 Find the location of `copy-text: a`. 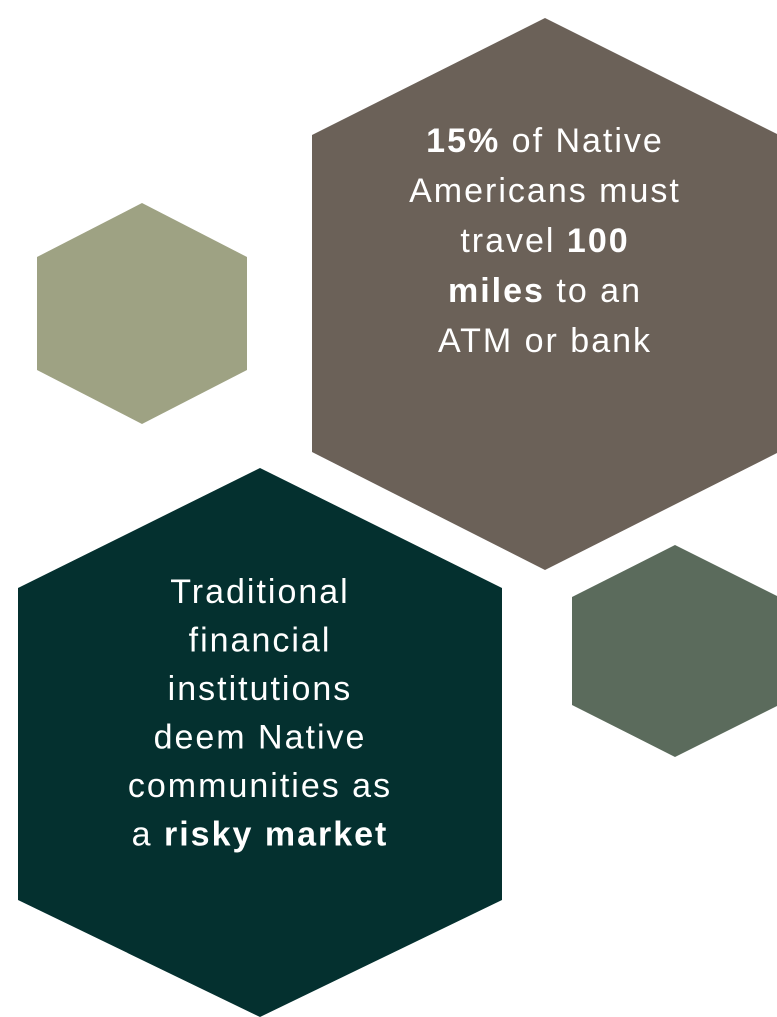

copy-text: a is located at coordinates (148, 835).